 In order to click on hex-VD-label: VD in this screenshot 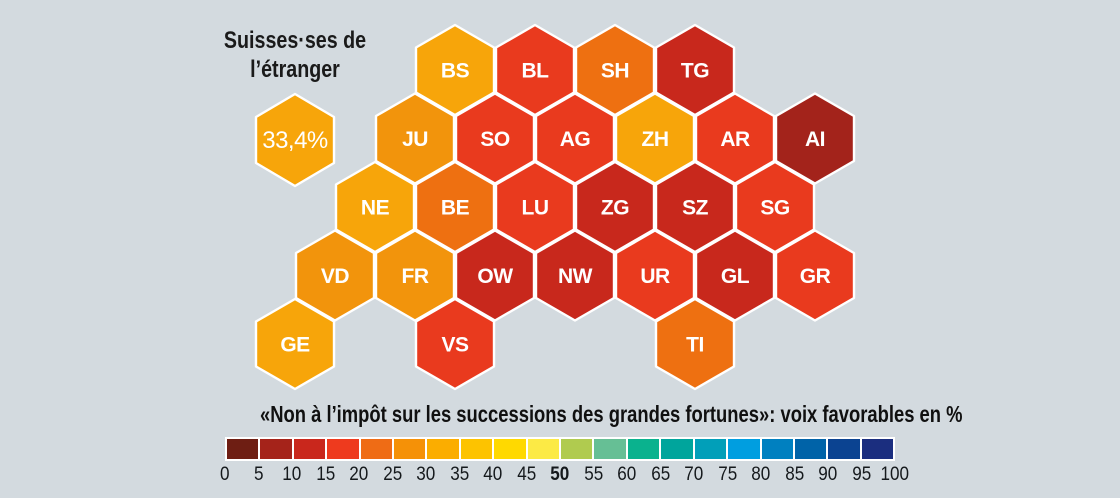, I will do `click(335, 276)`.